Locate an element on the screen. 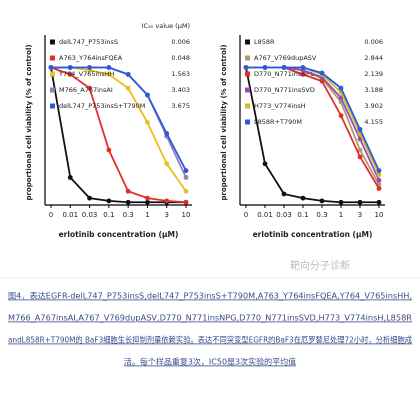  legend-label: L858R is located at coordinates (264, 42).